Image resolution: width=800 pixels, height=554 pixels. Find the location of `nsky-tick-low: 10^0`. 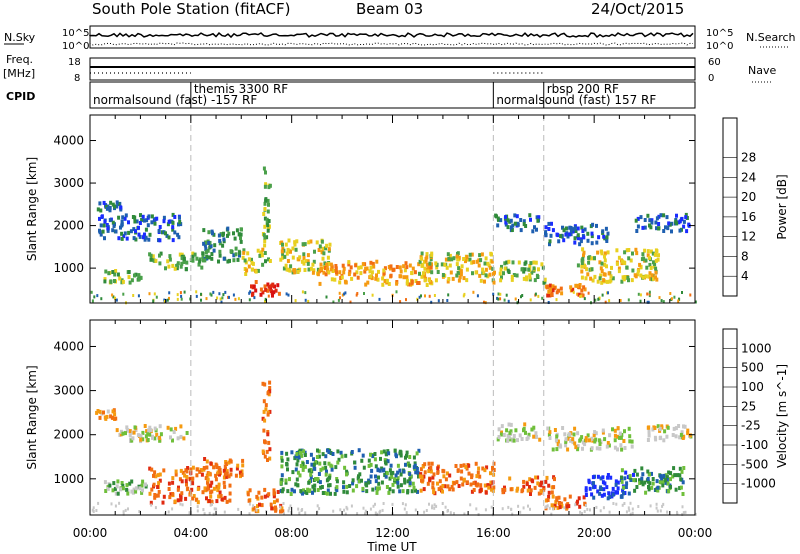

nsky-tick-low: 10^0 is located at coordinates (75, 46).